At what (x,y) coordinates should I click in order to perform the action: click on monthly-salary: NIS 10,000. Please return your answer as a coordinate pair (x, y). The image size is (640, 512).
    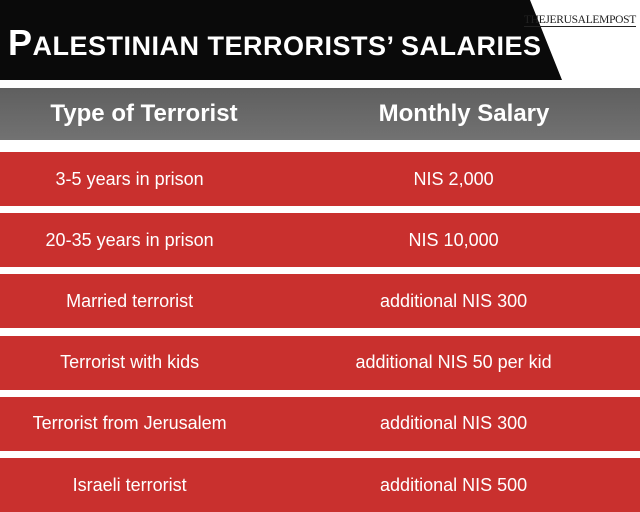
    Looking at the image, I should click on (453, 239).